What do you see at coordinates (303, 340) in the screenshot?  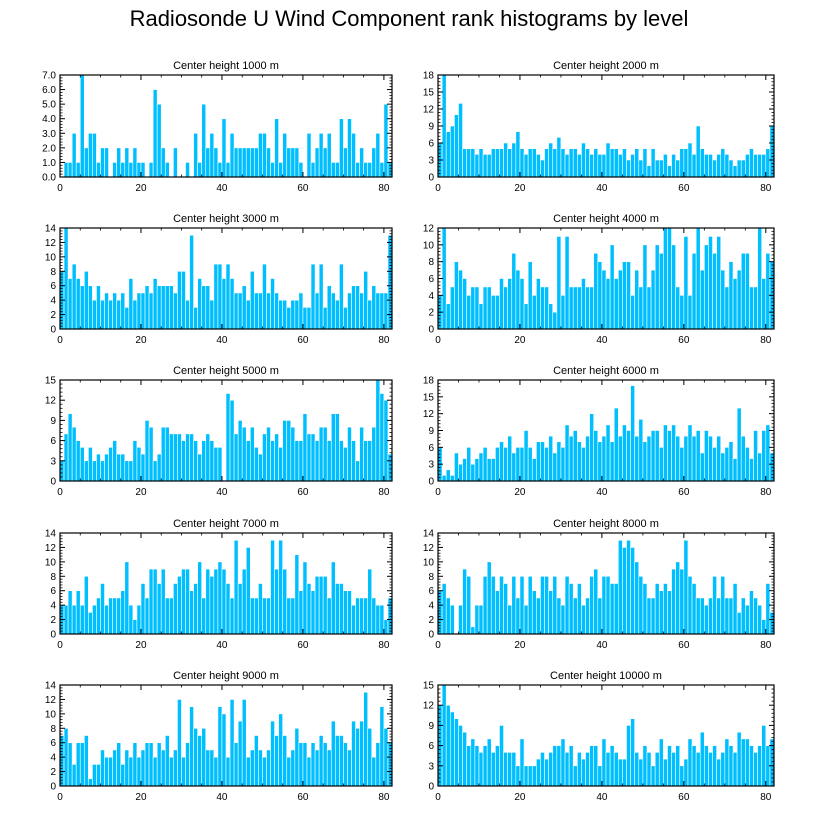 I see `x-tick-label: 60` at bounding box center [303, 340].